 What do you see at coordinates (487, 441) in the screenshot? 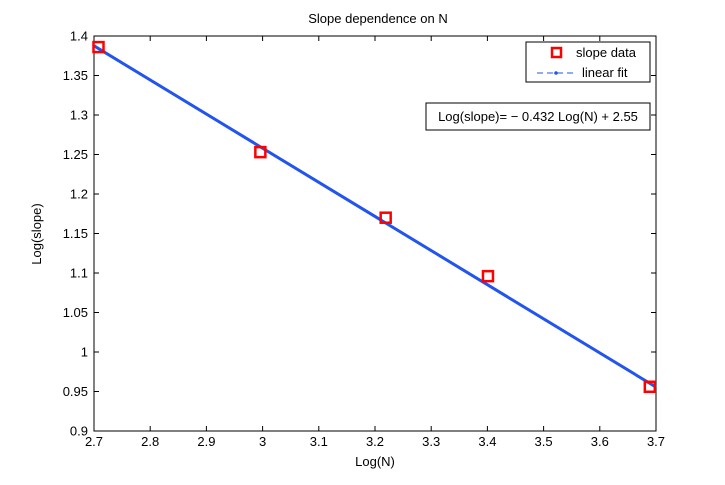
I see `x-tick-label: 3.4` at bounding box center [487, 441].